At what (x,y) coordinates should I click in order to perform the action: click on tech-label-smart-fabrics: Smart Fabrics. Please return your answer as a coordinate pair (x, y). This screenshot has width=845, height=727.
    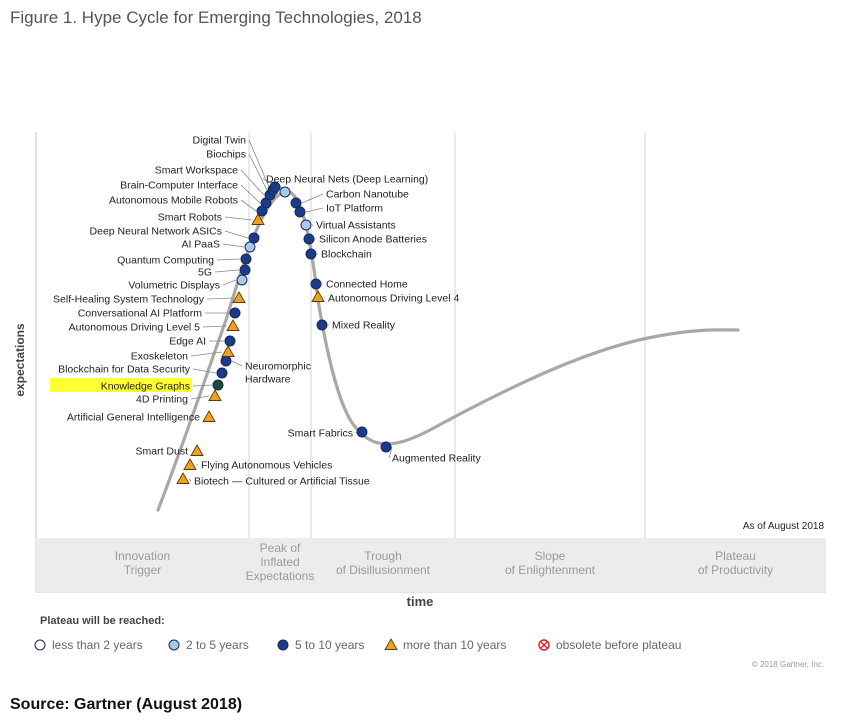
    Looking at the image, I should click on (320, 434).